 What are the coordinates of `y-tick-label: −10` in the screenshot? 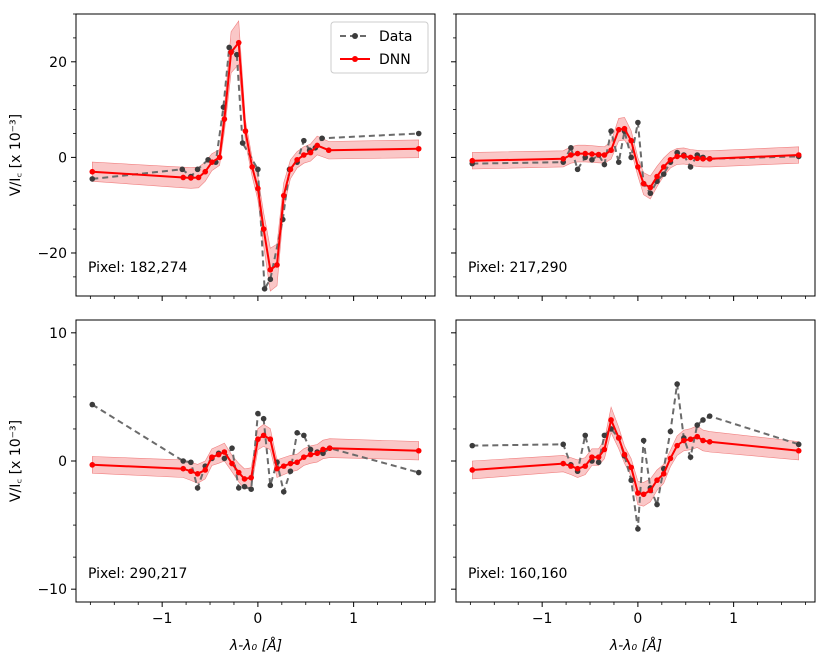 It's located at (52, 590).